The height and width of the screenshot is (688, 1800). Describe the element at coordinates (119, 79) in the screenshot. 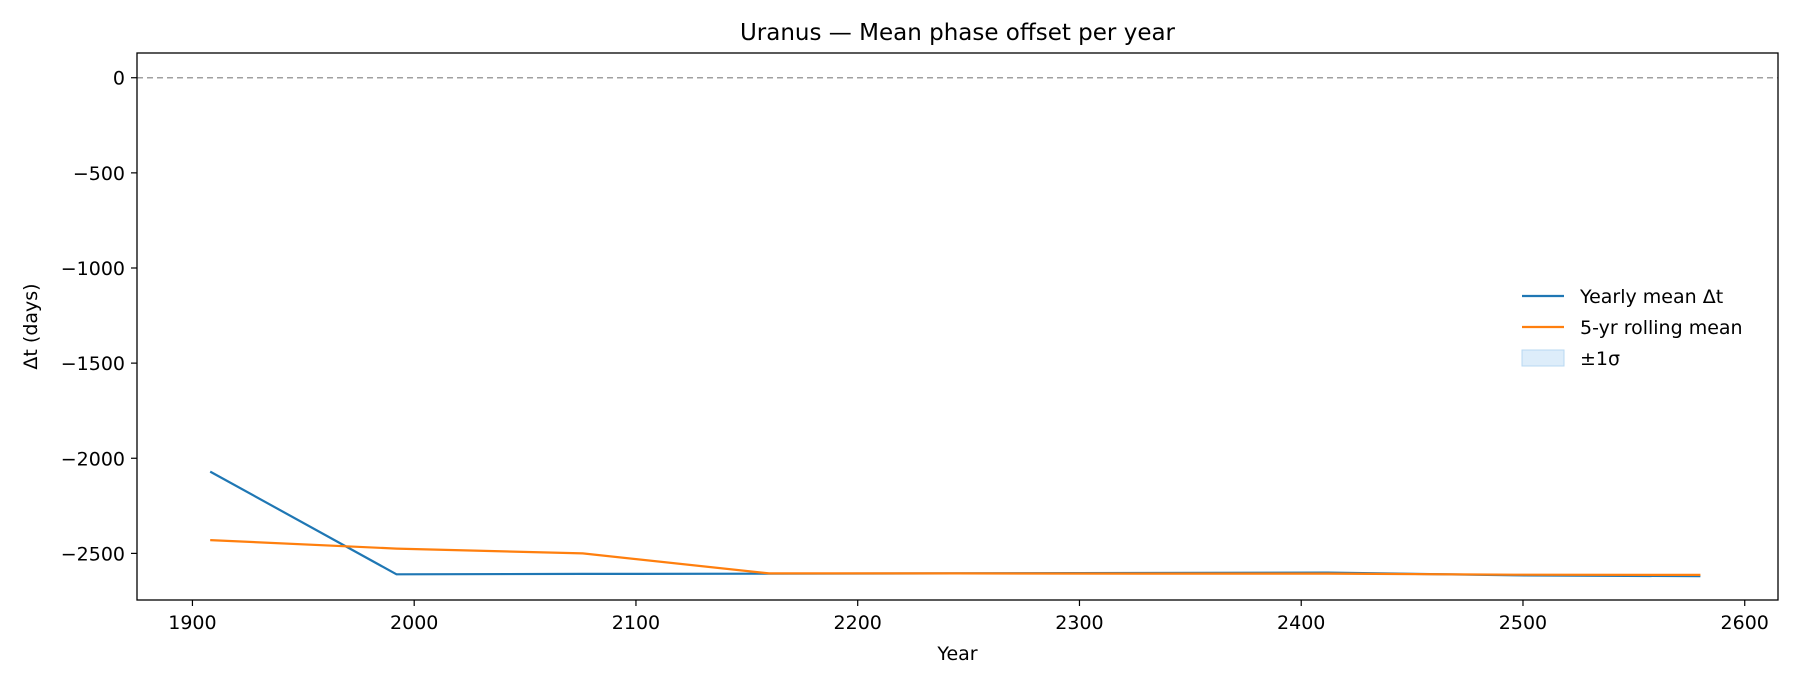

I see `y-tick-label: 0` at that location.